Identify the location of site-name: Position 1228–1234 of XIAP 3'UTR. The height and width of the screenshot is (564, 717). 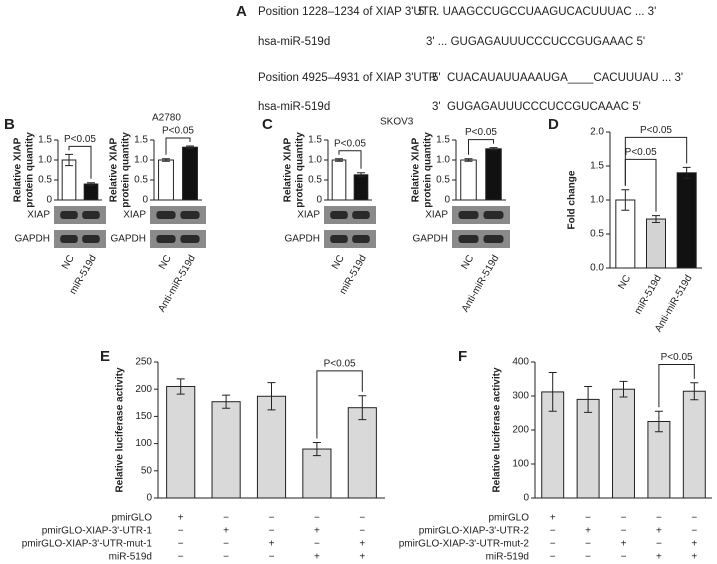
(347, 12).